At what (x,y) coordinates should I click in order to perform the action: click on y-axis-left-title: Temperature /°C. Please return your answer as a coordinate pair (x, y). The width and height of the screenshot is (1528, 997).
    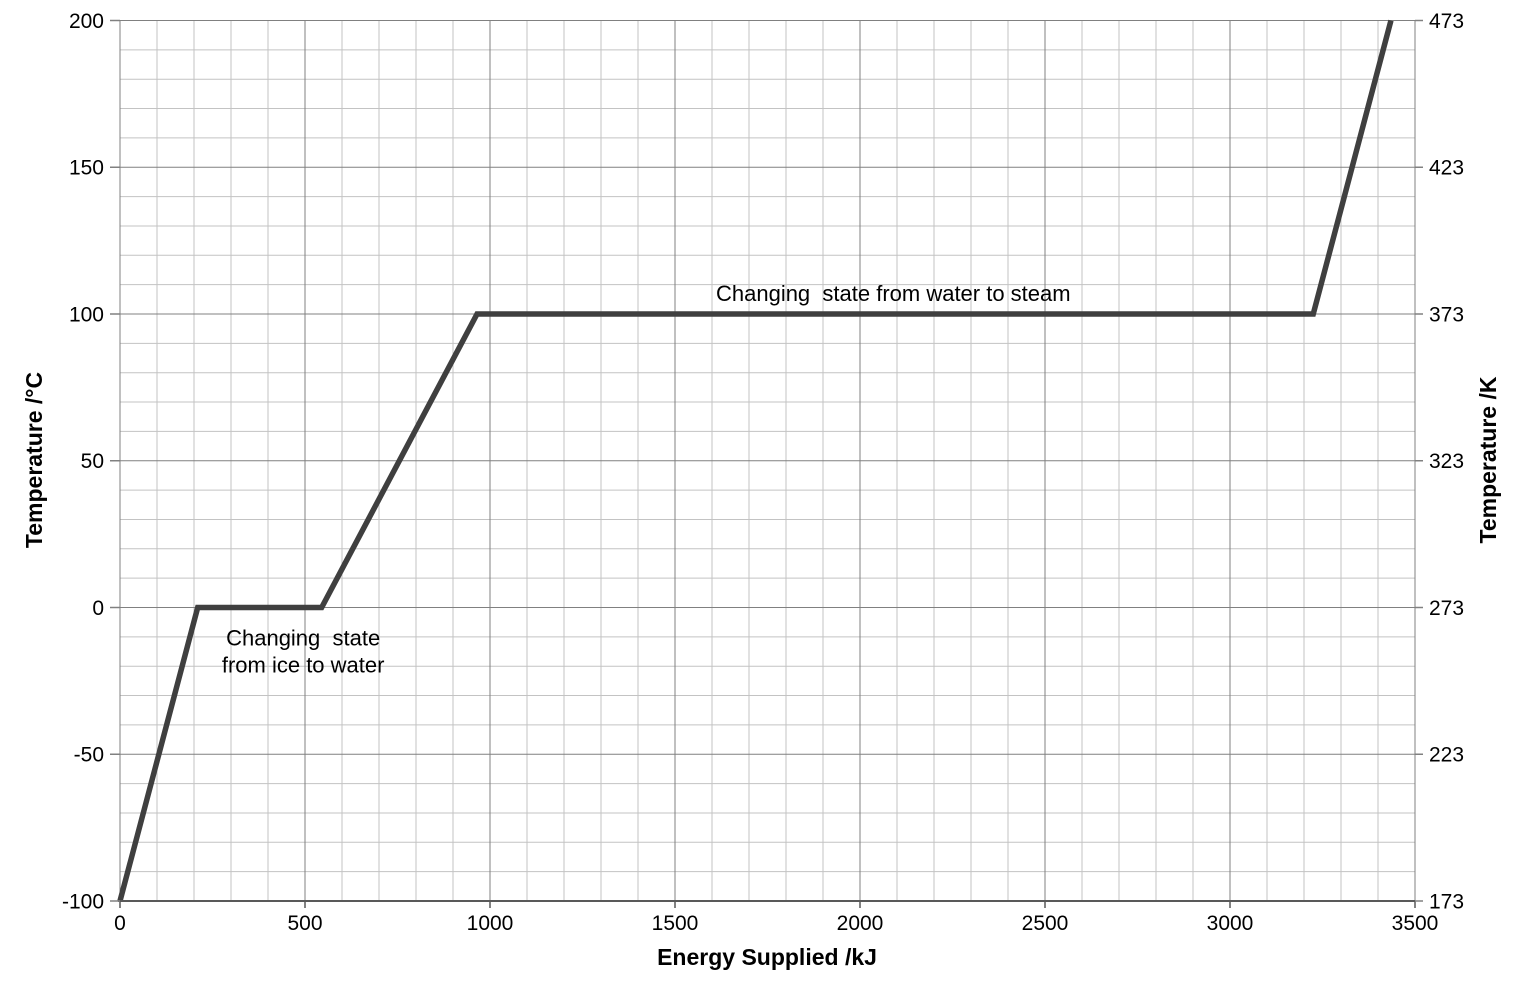
    Looking at the image, I should click on (34, 460).